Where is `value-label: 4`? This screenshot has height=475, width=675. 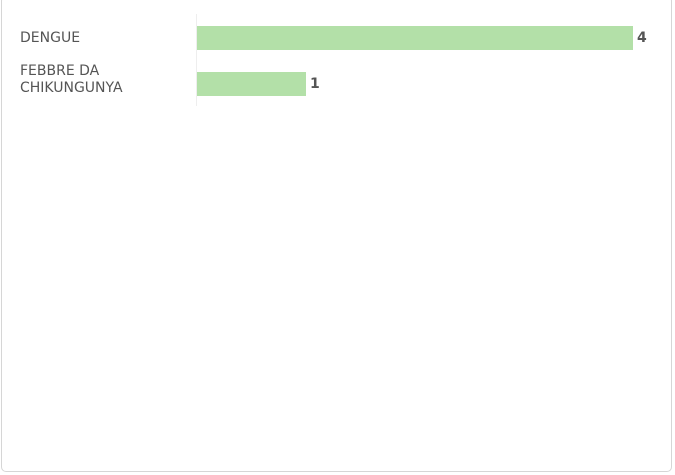
value-label: 4 is located at coordinates (642, 38).